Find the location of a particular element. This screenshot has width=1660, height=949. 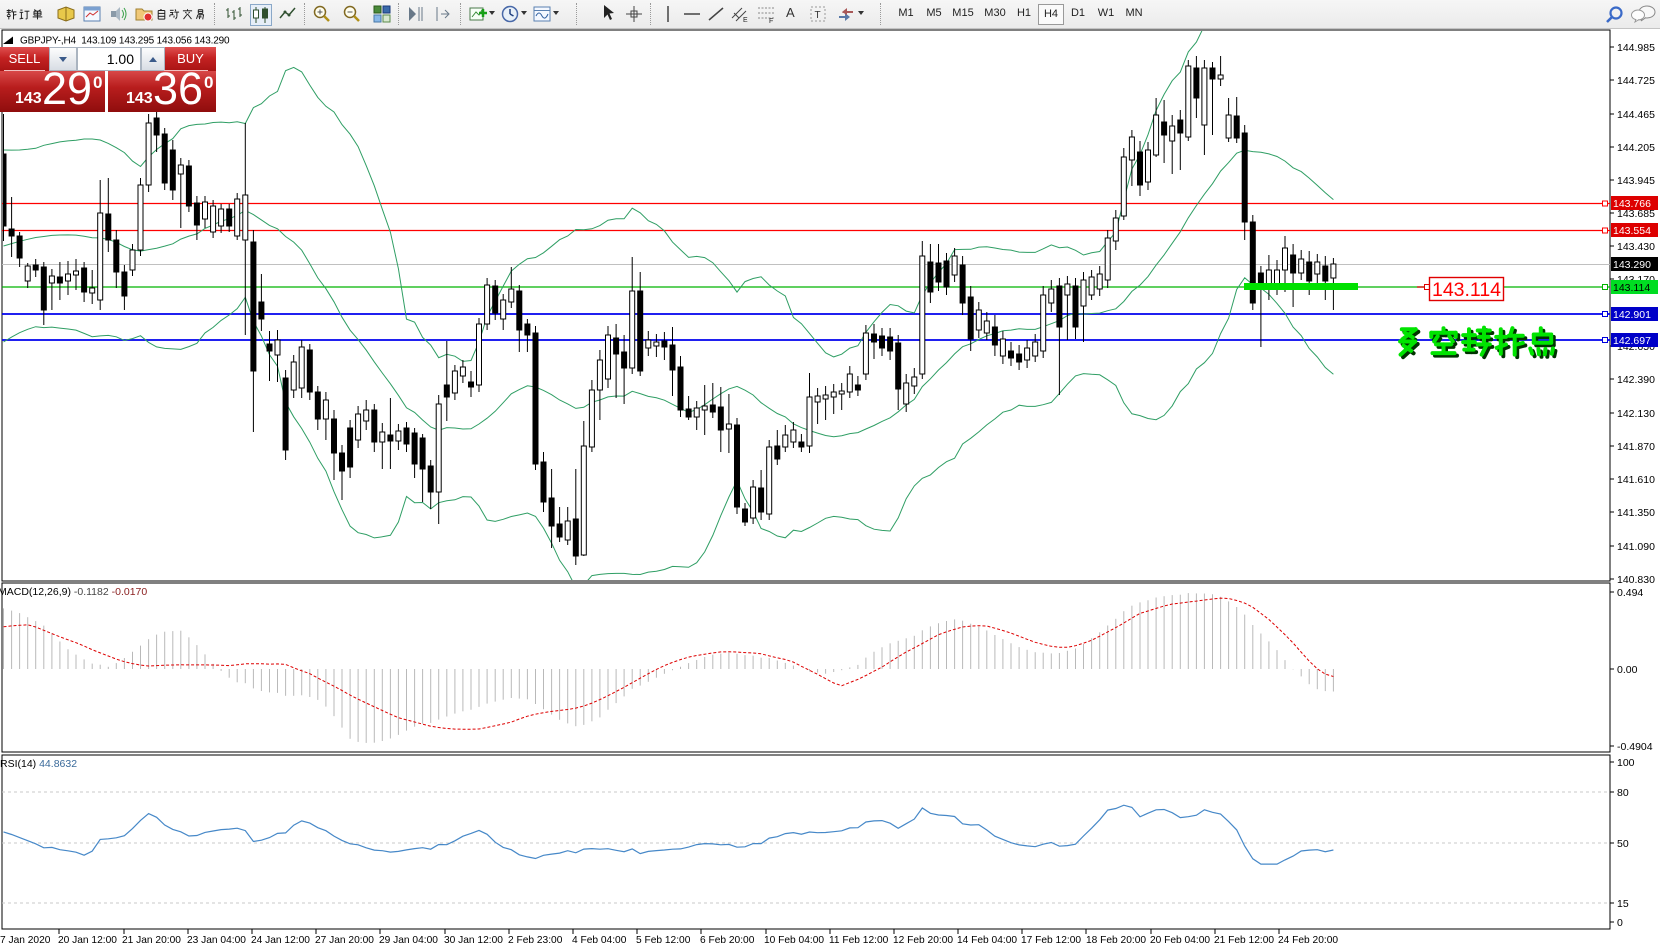

svg-text: 30 Jan 12:00 is located at coordinates (473, 940).